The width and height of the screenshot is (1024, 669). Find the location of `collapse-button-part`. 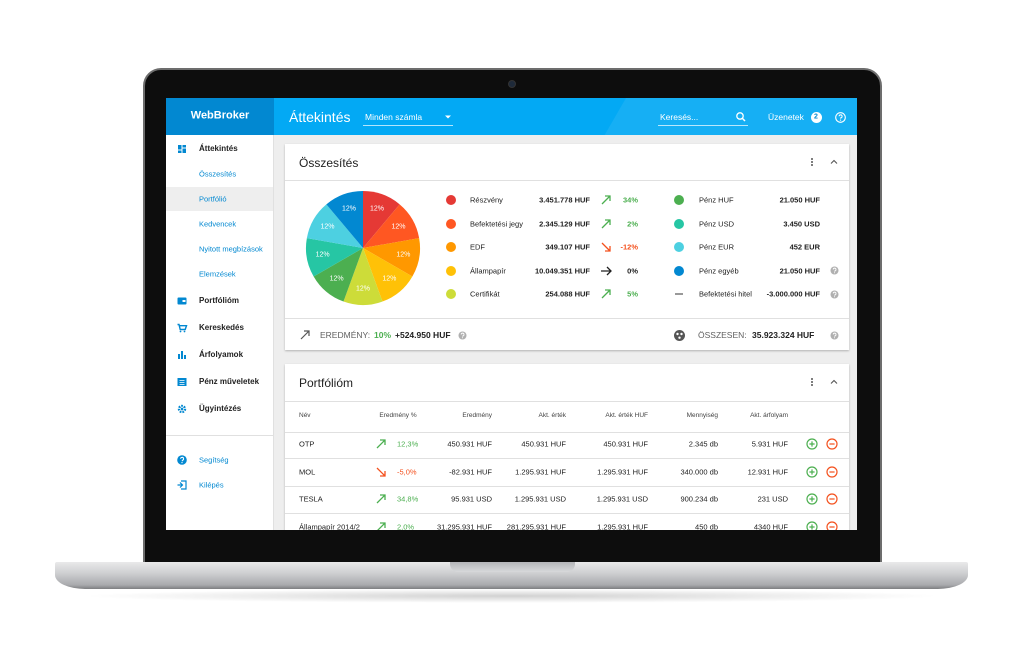

collapse-button-part is located at coordinates (834, 161).